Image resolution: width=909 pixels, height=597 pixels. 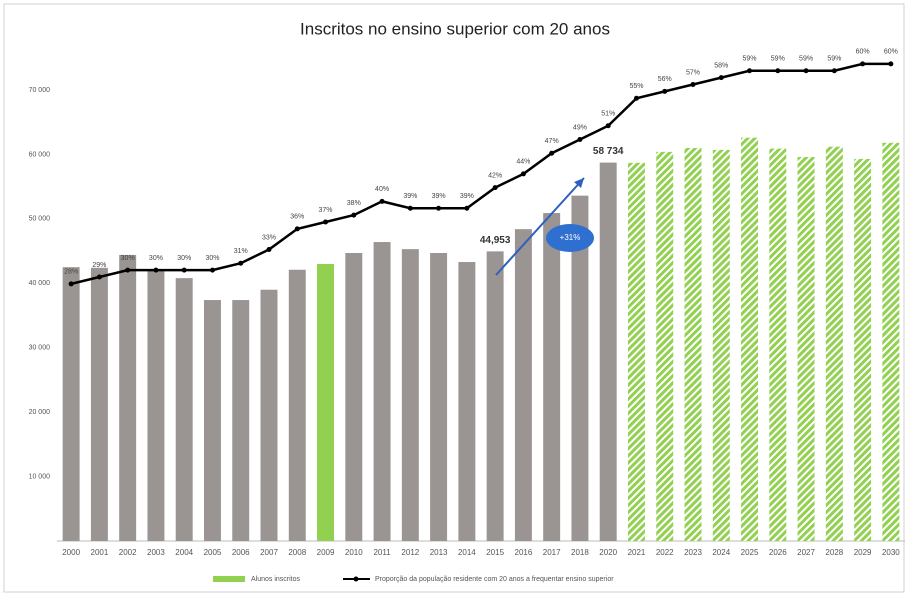 I want to click on x-tick-label: 2029, so click(x=863, y=552).